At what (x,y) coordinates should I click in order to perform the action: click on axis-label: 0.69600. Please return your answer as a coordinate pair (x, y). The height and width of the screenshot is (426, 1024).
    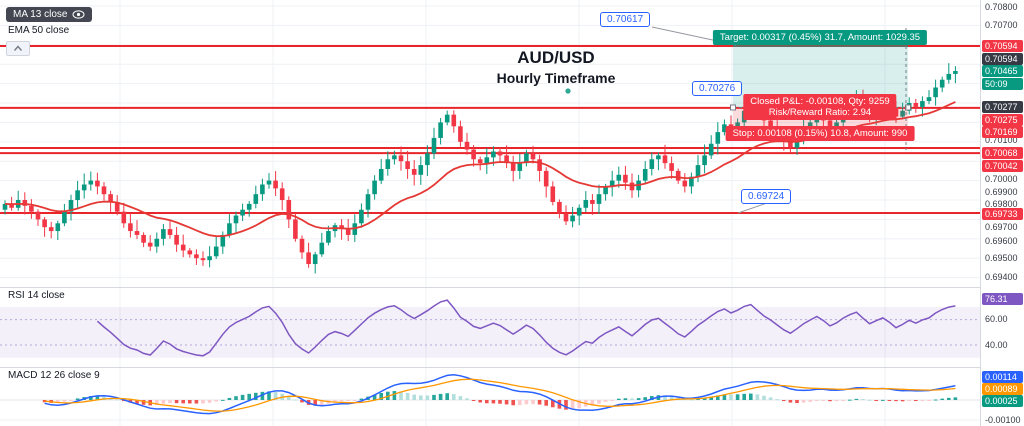
    Looking at the image, I should click on (1001, 241).